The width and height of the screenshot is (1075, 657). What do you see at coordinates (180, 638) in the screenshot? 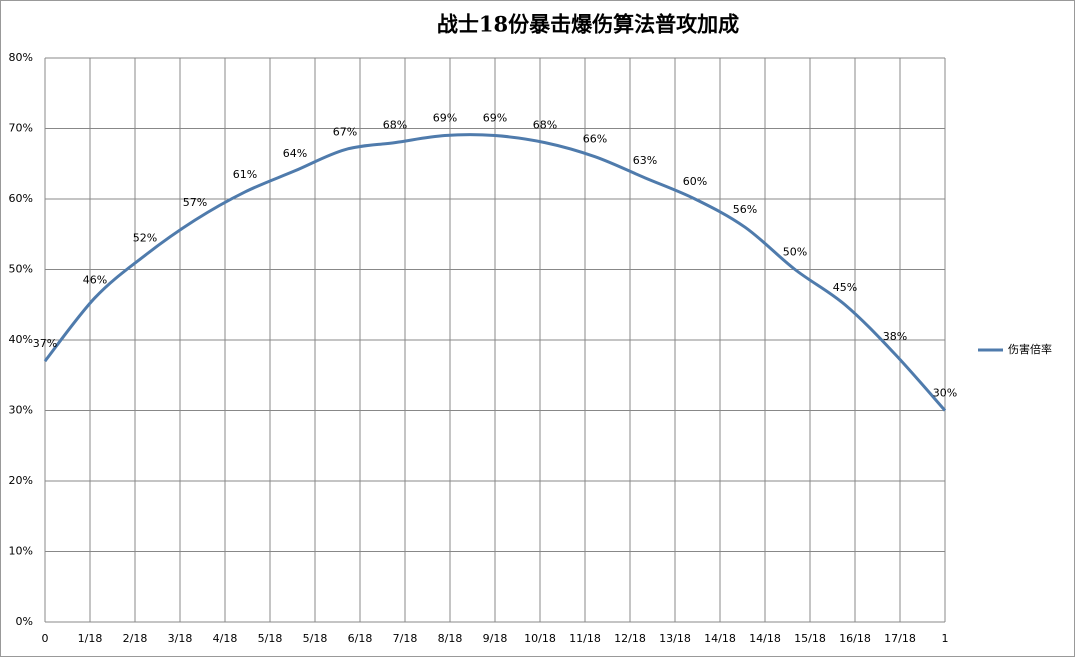
I see `x-tick-label: 3/18` at bounding box center [180, 638].